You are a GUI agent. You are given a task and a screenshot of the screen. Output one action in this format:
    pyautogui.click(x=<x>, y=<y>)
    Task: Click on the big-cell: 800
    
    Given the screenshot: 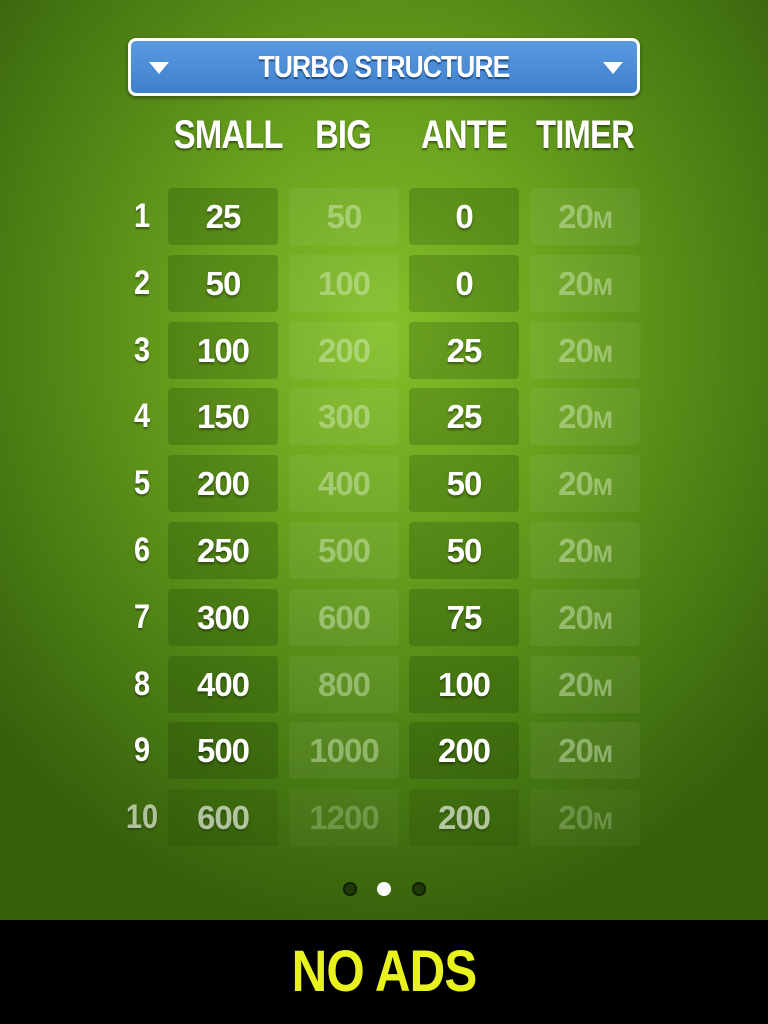 What is the action you would take?
    pyautogui.click(x=344, y=684)
    